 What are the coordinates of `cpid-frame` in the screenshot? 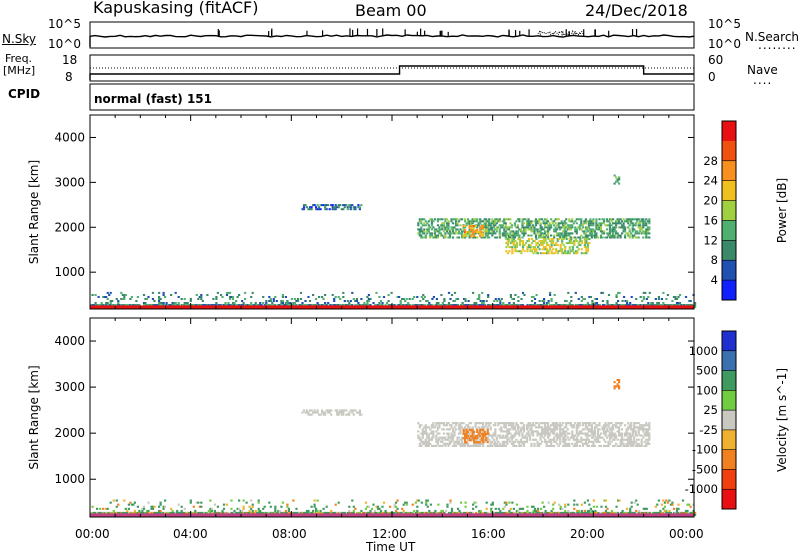 It's located at (392, 97).